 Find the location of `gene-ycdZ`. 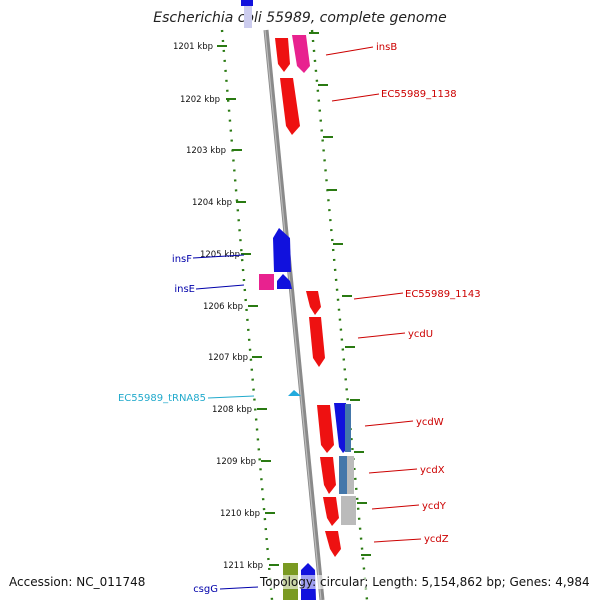

gene-ycdZ is located at coordinates (333, 544).